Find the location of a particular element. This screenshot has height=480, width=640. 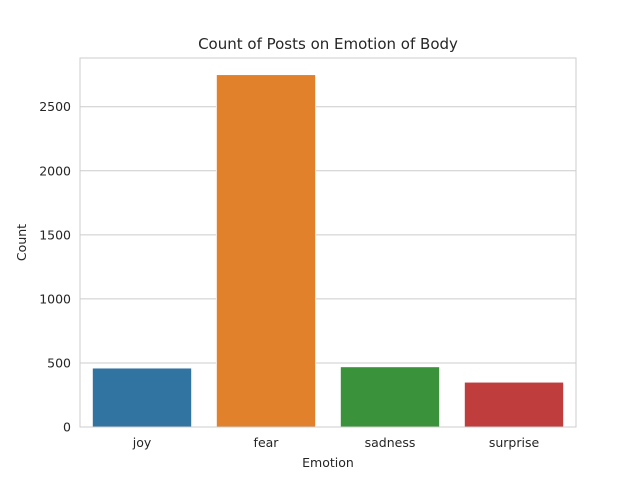

x-axis-label: Emotion is located at coordinates (328, 462).